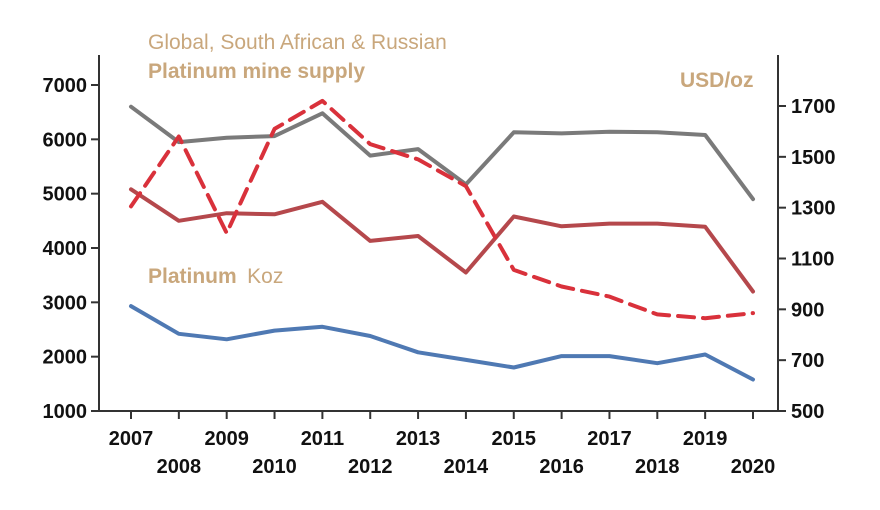 The width and height of the screenshot is (880, 510). I want to click on left-tick-label: 2000, so click(65, 358).